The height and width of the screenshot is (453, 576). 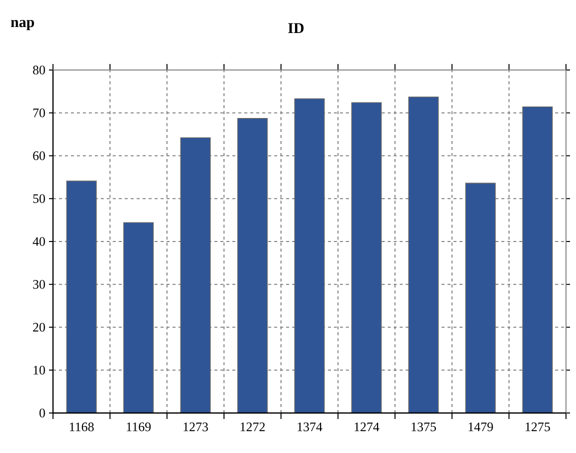 I want to click on x-tick-label: 1168, so click(x=82, y=427).